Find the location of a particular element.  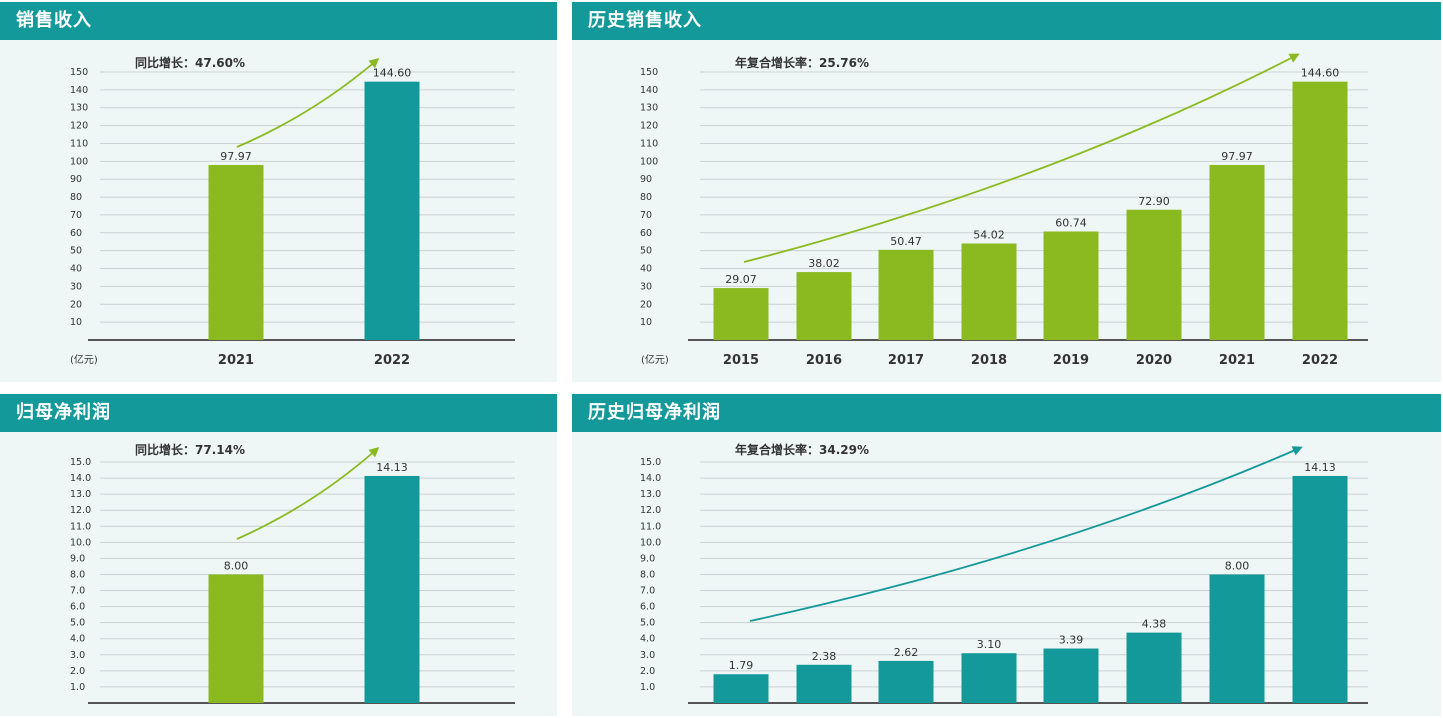

x-tick-label: 2017 is located at coordinates (906, 715).